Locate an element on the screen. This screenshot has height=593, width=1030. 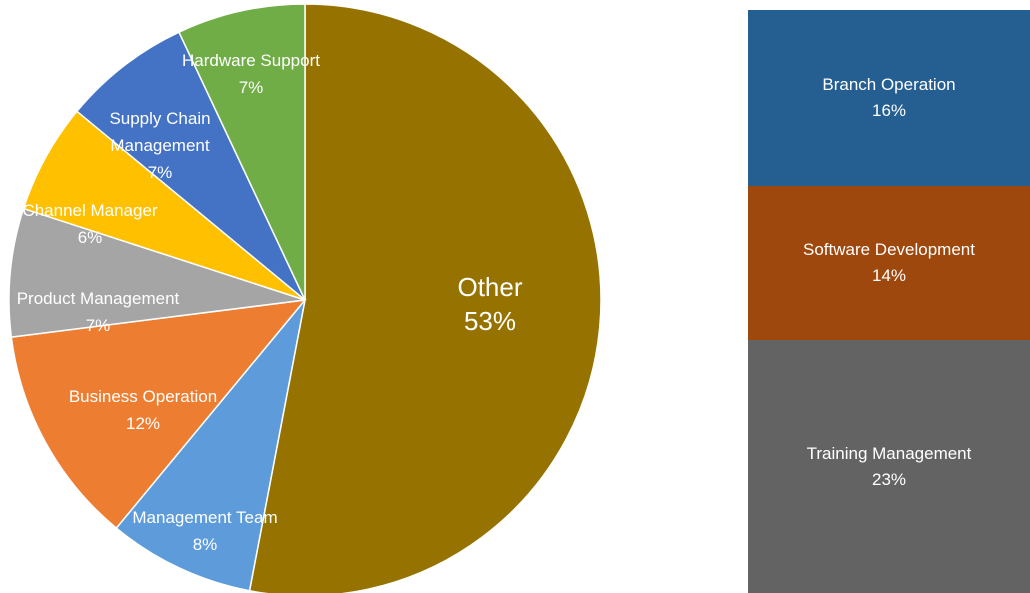
pie-slice-supply-chain-management is located at coordinates (190, 166).